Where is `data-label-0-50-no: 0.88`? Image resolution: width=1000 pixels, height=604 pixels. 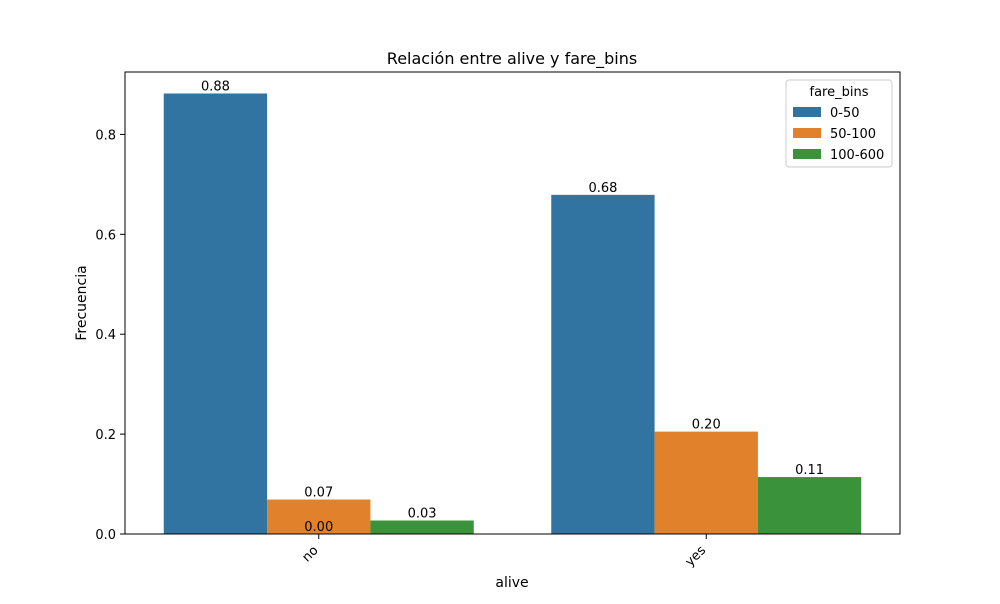 data-label-0-50-no: 0.88 is located at coordinates (215, 86).